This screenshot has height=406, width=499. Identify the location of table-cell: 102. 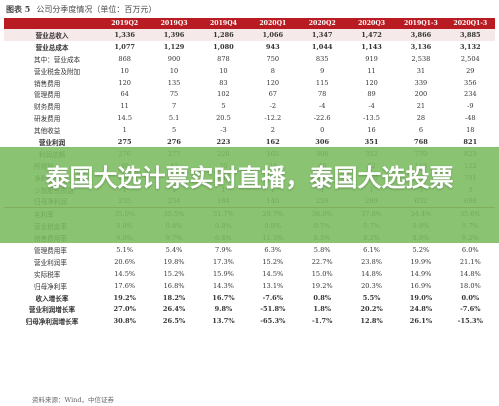
(223, 94).